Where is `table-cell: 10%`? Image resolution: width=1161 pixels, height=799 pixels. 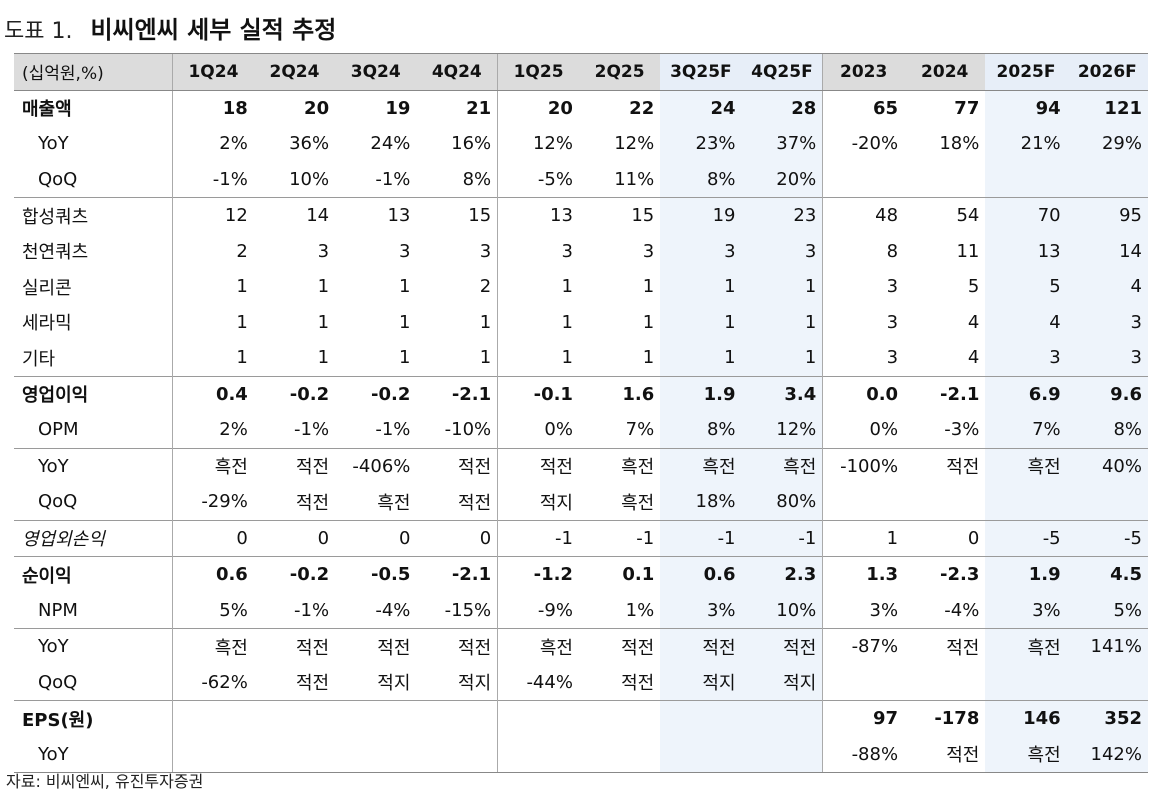 table-cell: 10% is located at coordinates (782, 610).